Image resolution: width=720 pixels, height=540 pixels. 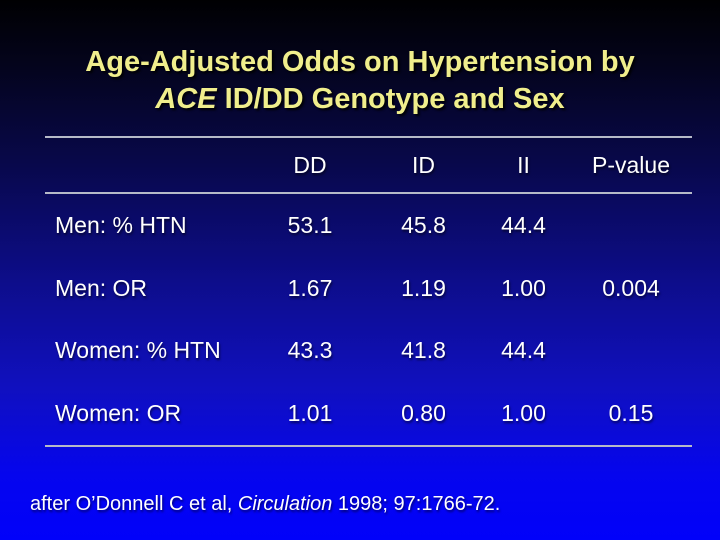 What do you see at coordinates (423, 224) in the screenshot?
I see `cell-id: 45.8` at bounding box center [423, 224].